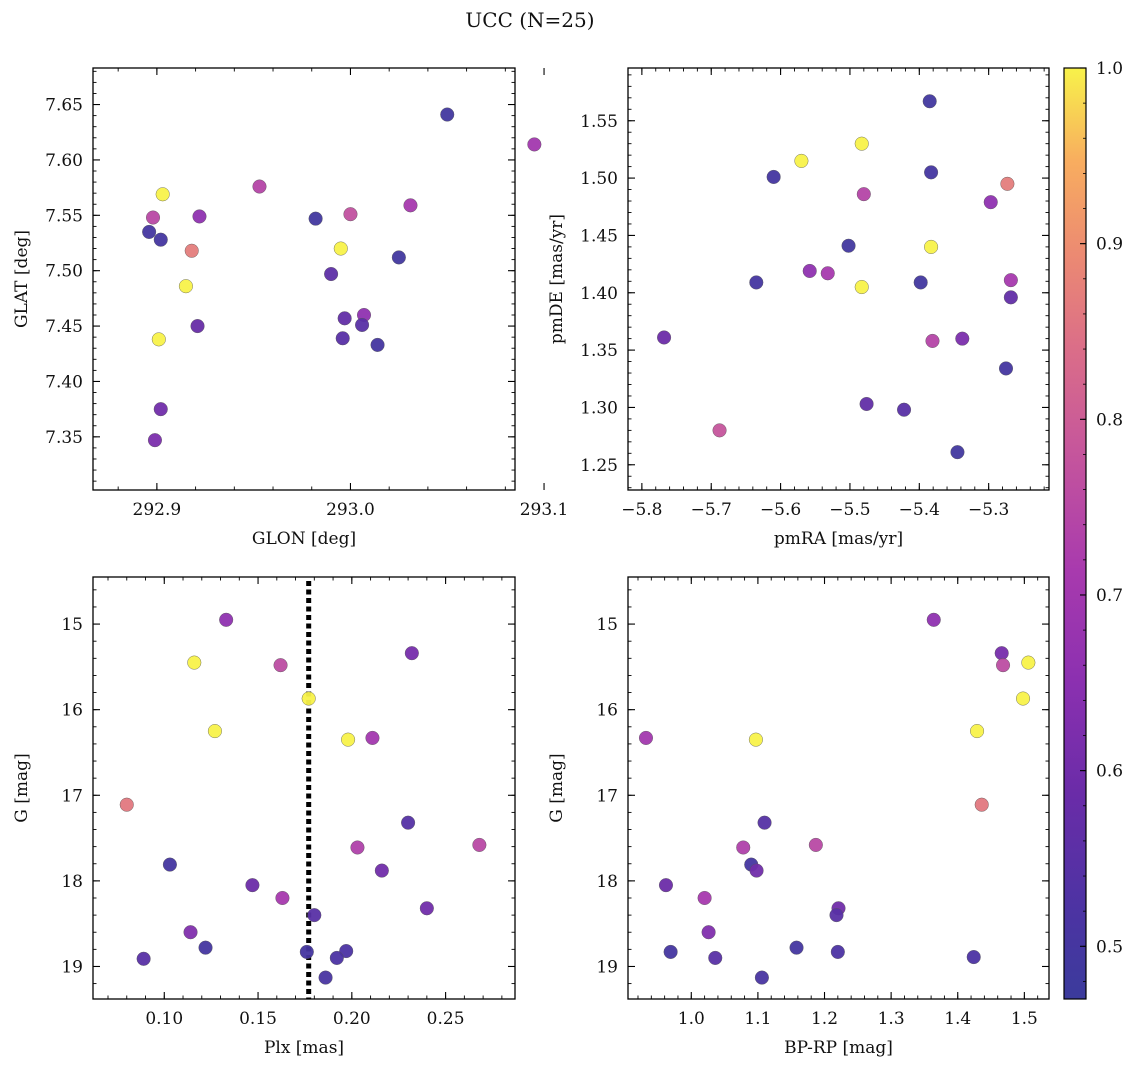 The height and width of the screenshot is (1072, 1136). Describe the element at coordinates (599, 294) in the screenshot. I see `y-tick-label: 1.40` at that location.